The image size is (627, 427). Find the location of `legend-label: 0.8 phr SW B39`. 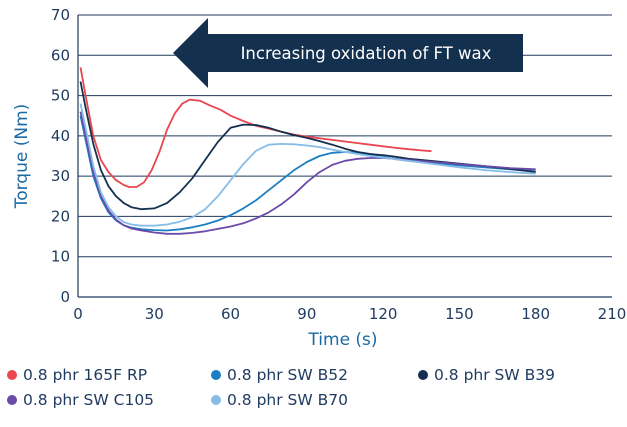

legend-label: 0.8 phr SW B39 is located at coordinates (494, 375).